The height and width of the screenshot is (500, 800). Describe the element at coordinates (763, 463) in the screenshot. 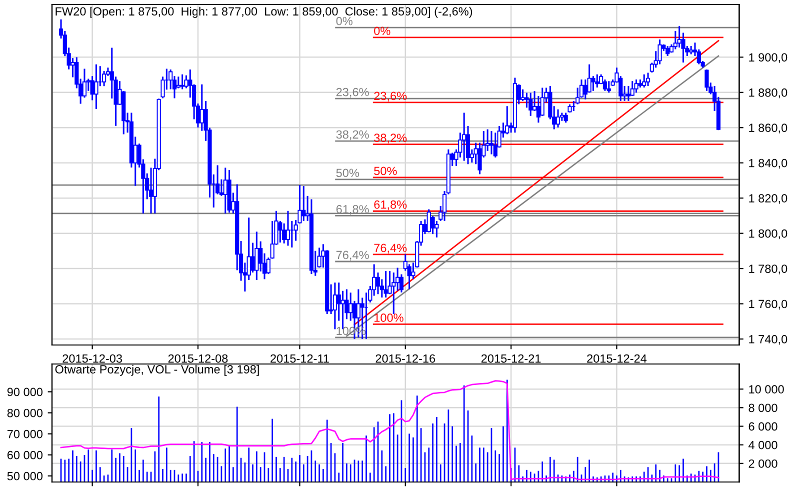

I see `y2-tick-label: 2 000` at that location.